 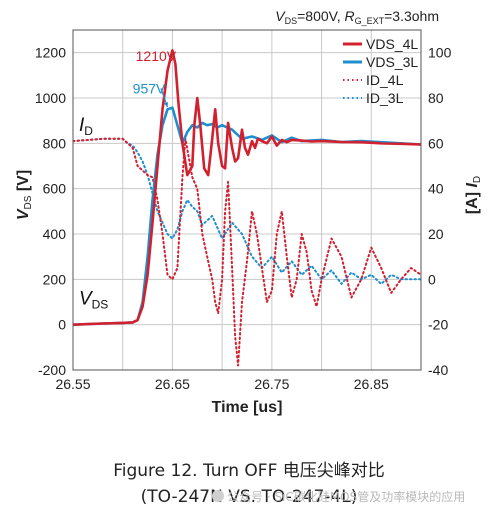 I want to click on annotations: 1210V 957V, so click(x=155, y=78).